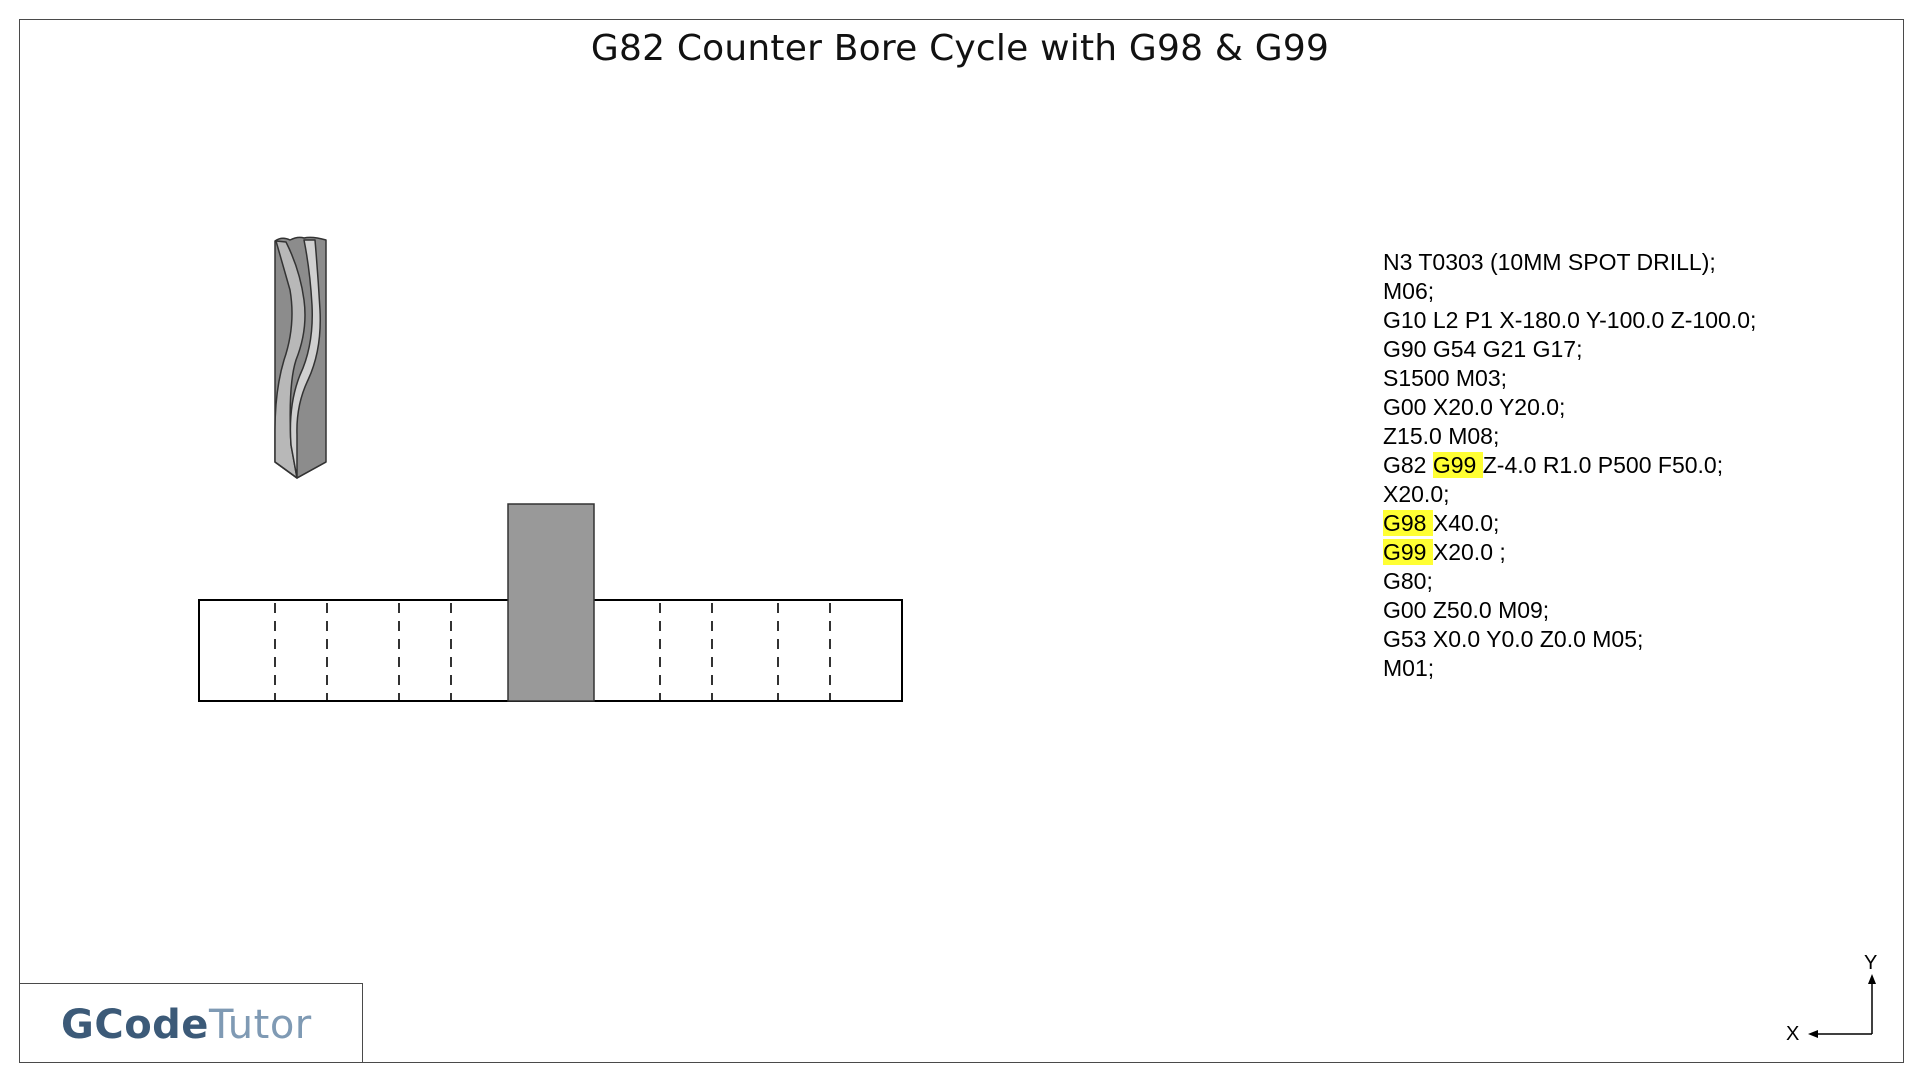  I want to click on gcode-line: G90 G54 G21 G17;, so click(1569, 349).